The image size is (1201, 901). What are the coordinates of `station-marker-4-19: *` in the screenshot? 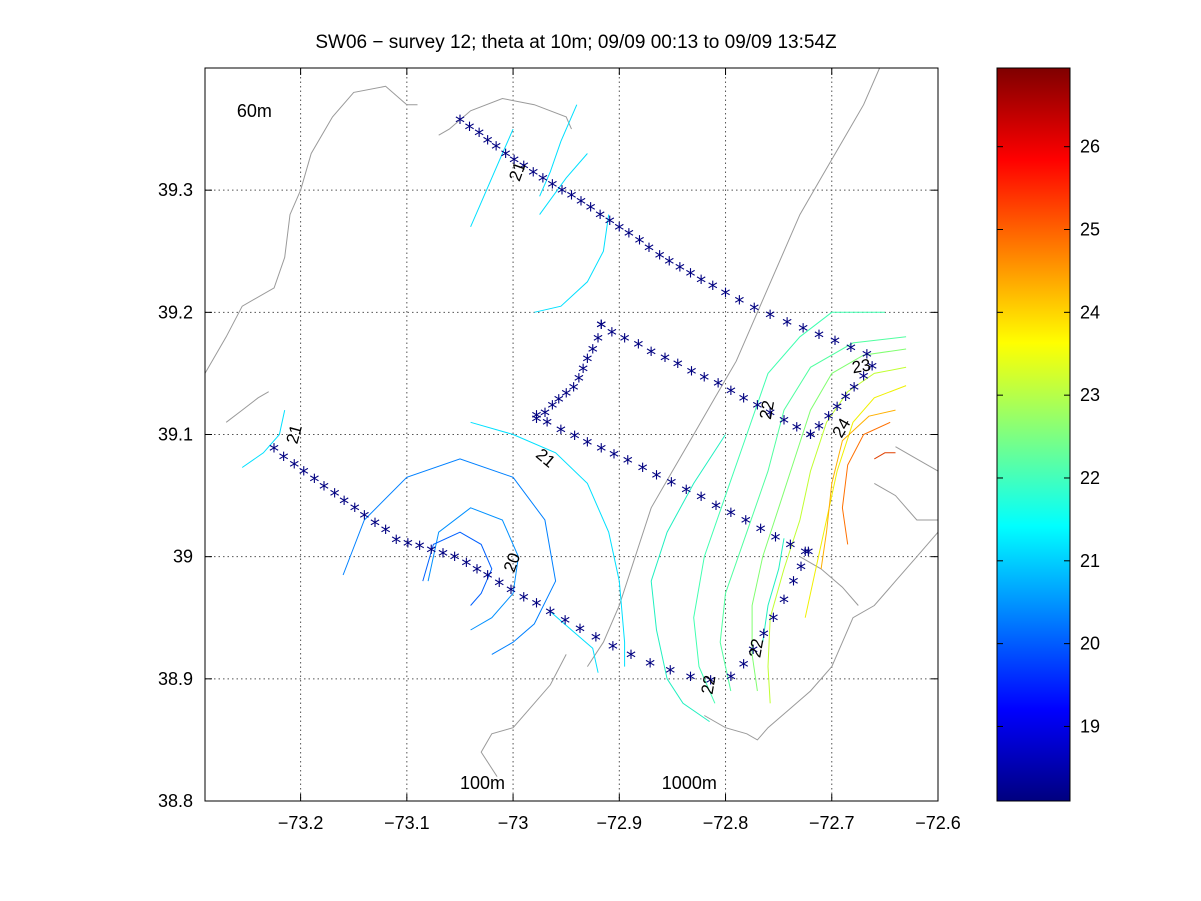 It's located at (477, 572).